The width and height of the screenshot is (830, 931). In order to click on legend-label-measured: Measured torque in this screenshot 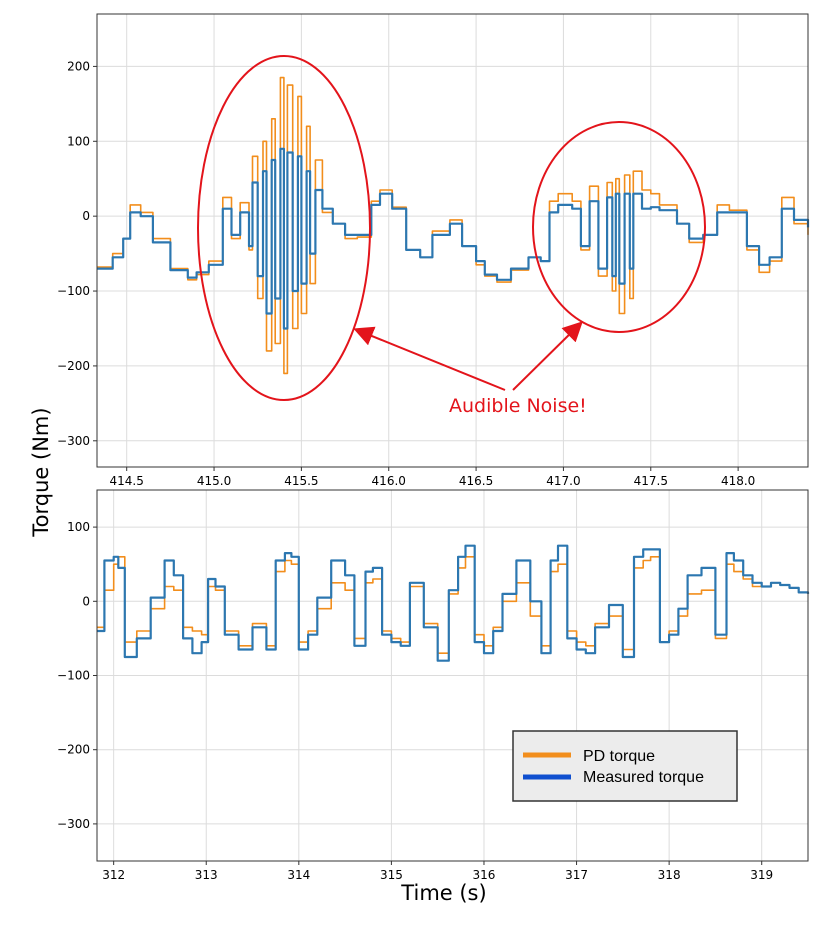, I will do `click(643, 777)`.